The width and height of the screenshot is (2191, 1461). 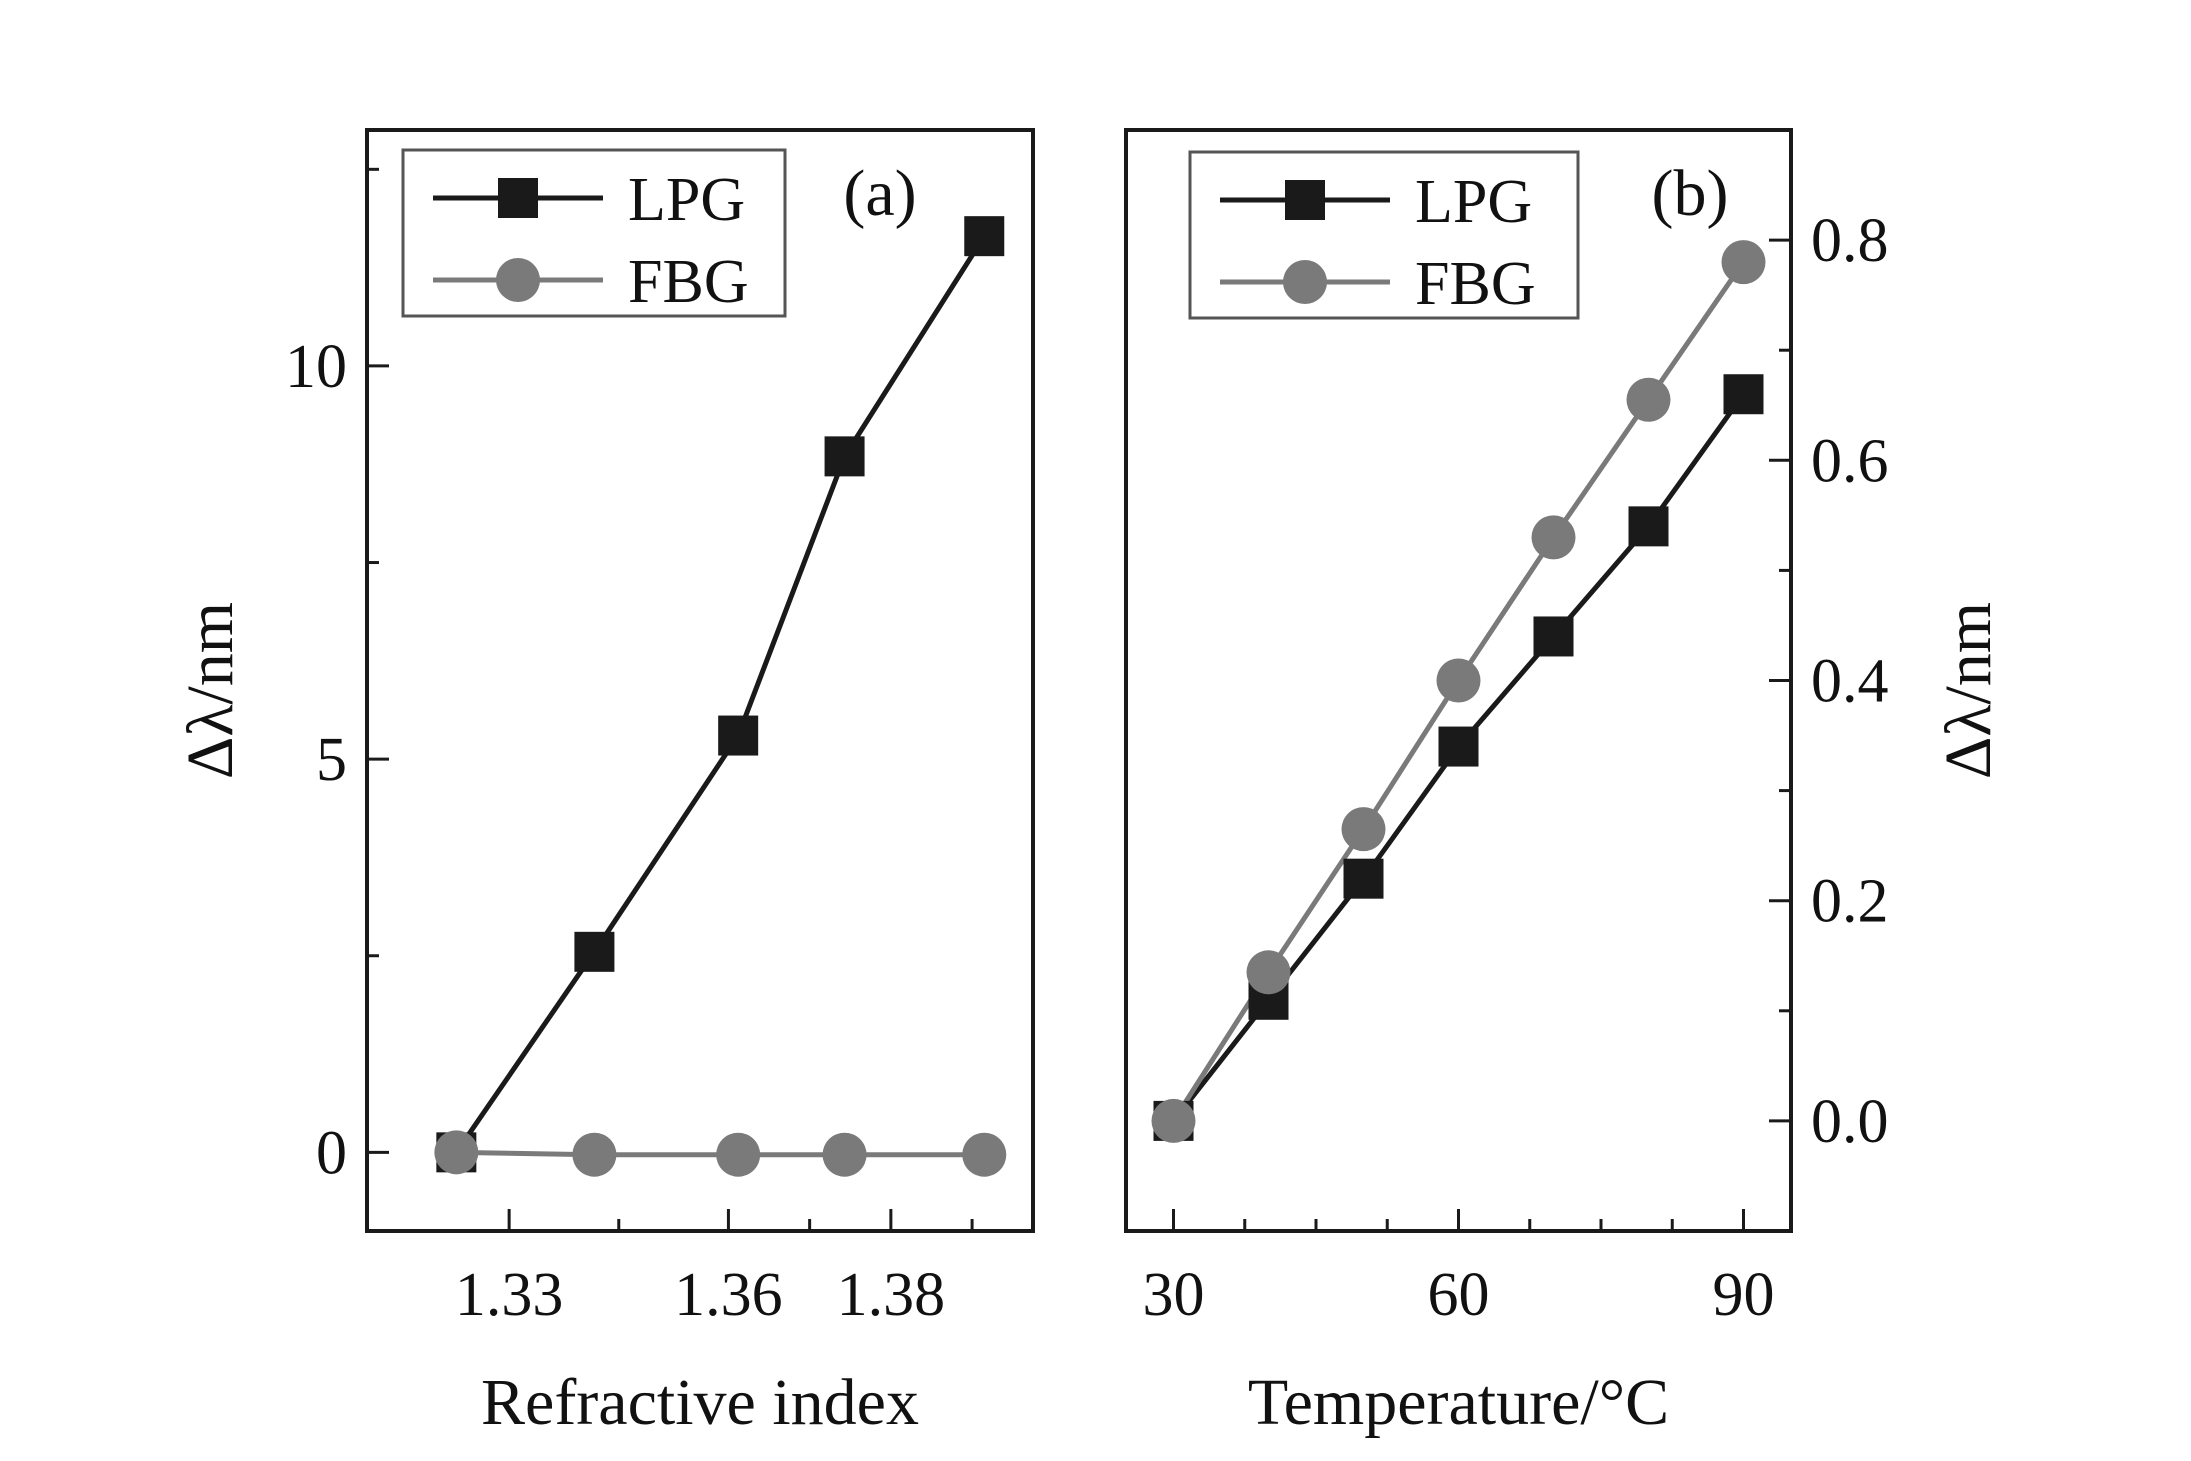 What do you see at coordinates (1850, 241) in the screenshot?
I see `y-tick-label: 0.8` at bounding box center [1850, 241].